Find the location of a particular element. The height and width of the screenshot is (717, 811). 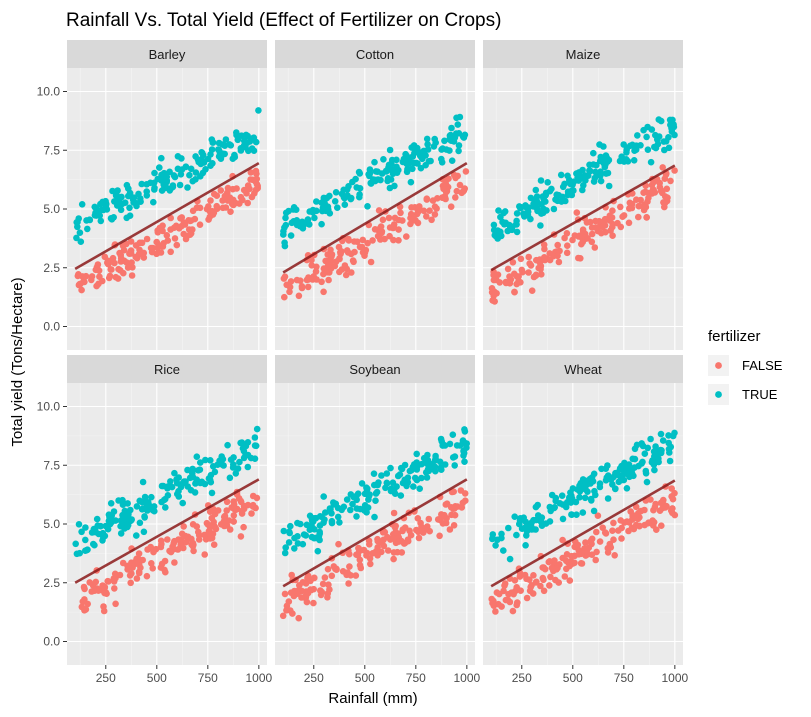

x-tick-label: 250 is located at coordinates (106, 678).